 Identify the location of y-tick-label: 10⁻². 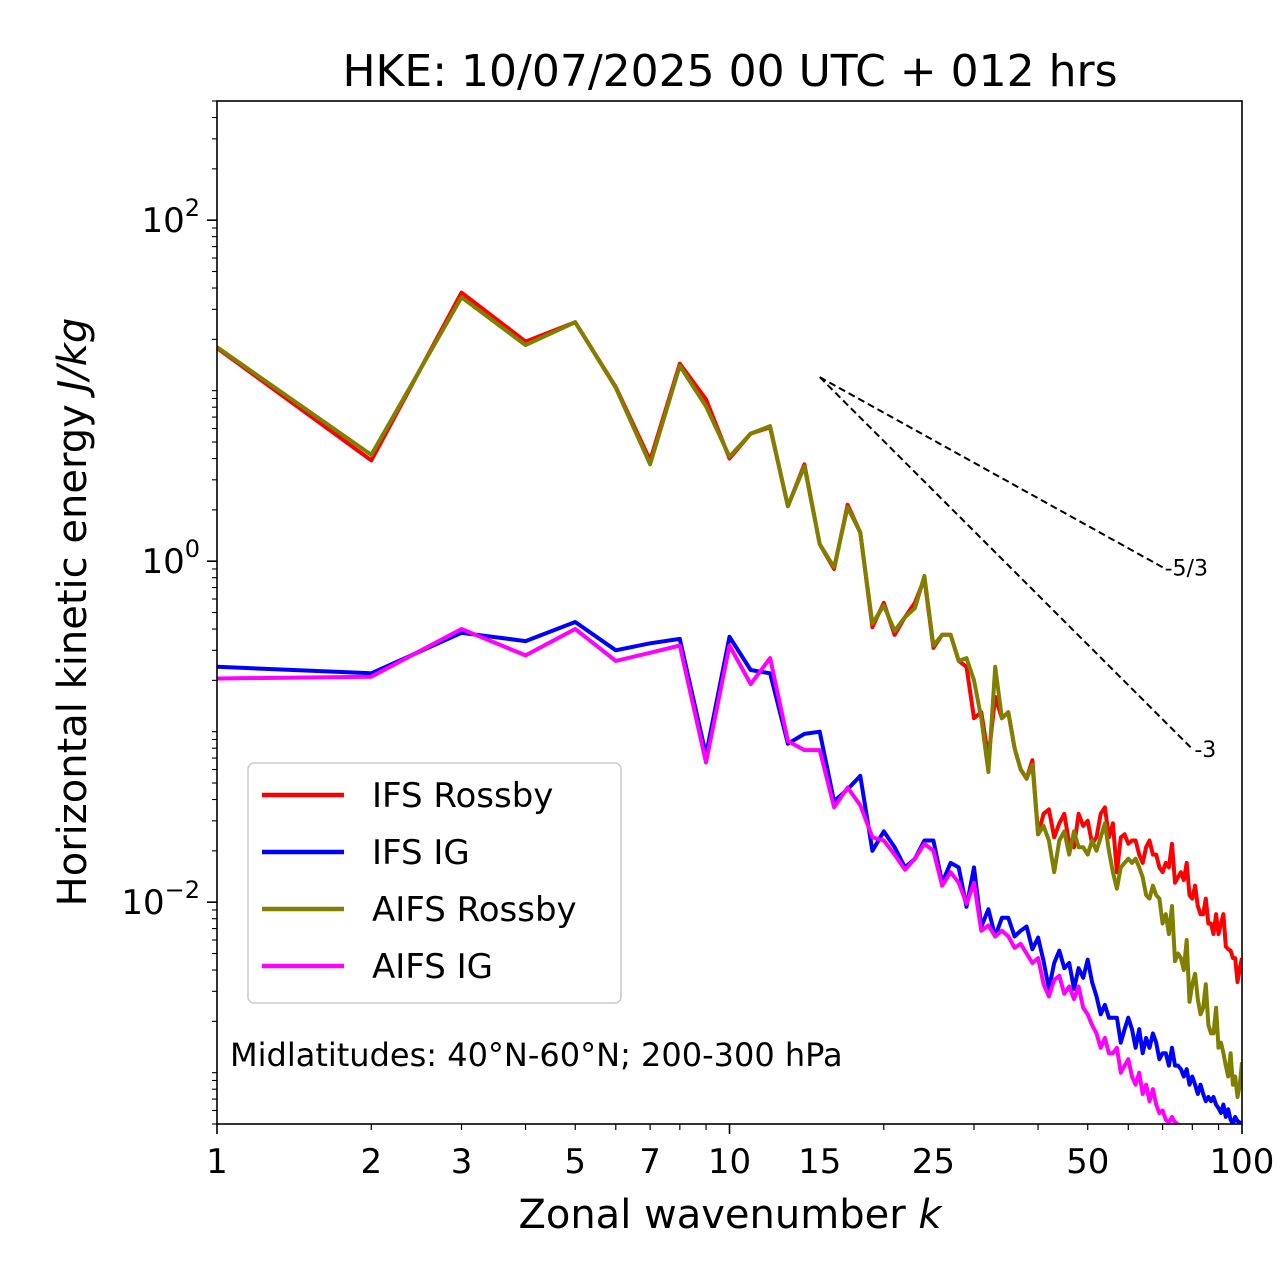
(160, 899).